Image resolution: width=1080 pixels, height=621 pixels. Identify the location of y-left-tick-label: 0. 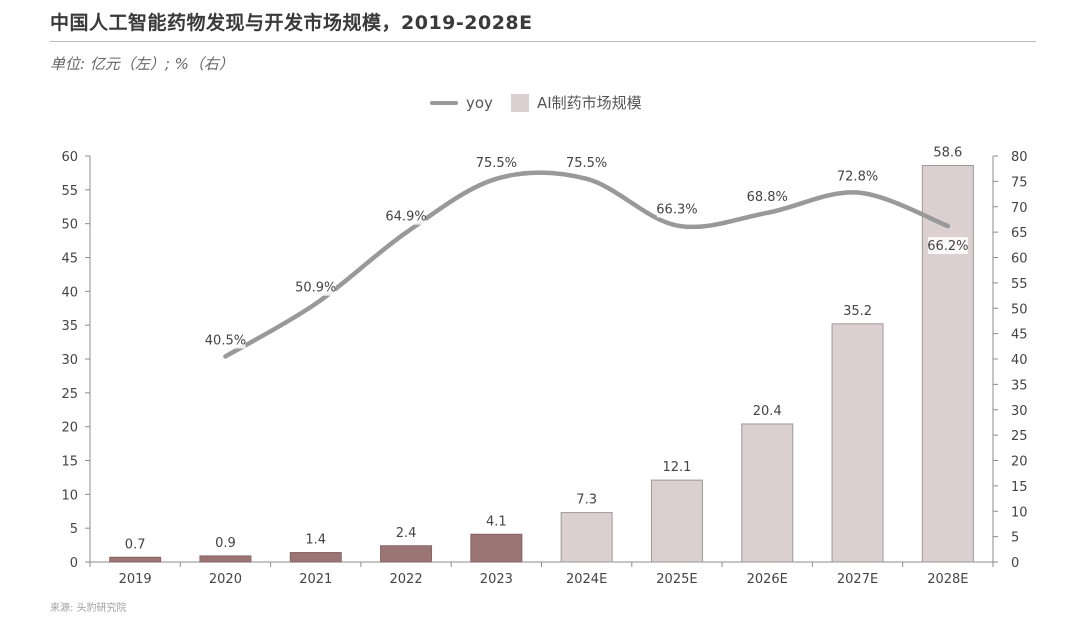
(74, 563).